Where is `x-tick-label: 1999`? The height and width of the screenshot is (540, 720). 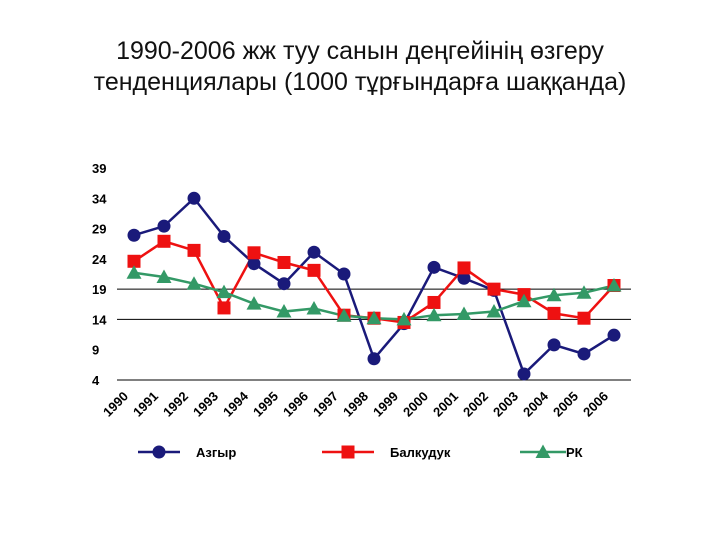 x-tick-label: 1999 is located at coordinates (385, 404).